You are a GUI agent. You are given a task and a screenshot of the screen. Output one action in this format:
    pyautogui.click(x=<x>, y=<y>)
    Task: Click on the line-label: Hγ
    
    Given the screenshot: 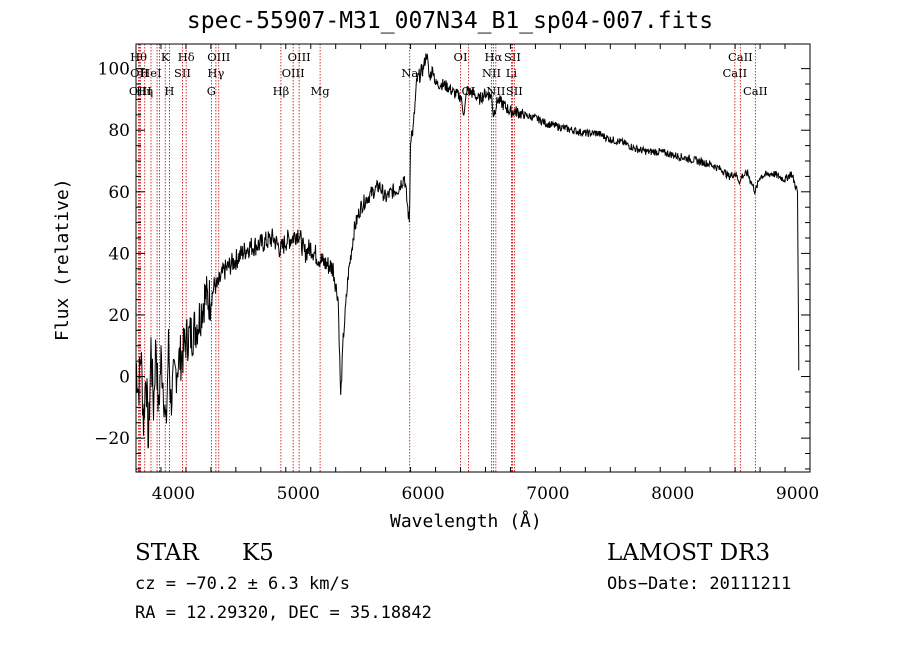 What is the action you would take?
    pyautogui.click(x=215, y=73)
    